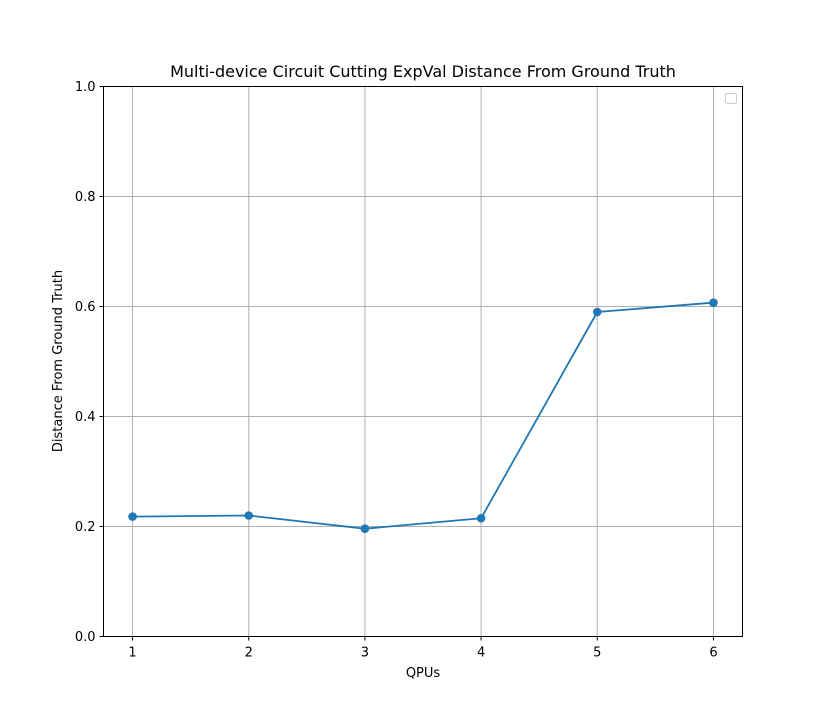 The image size is (826, 715). I want to click on x-tick-label: 6, so click(713, 653).